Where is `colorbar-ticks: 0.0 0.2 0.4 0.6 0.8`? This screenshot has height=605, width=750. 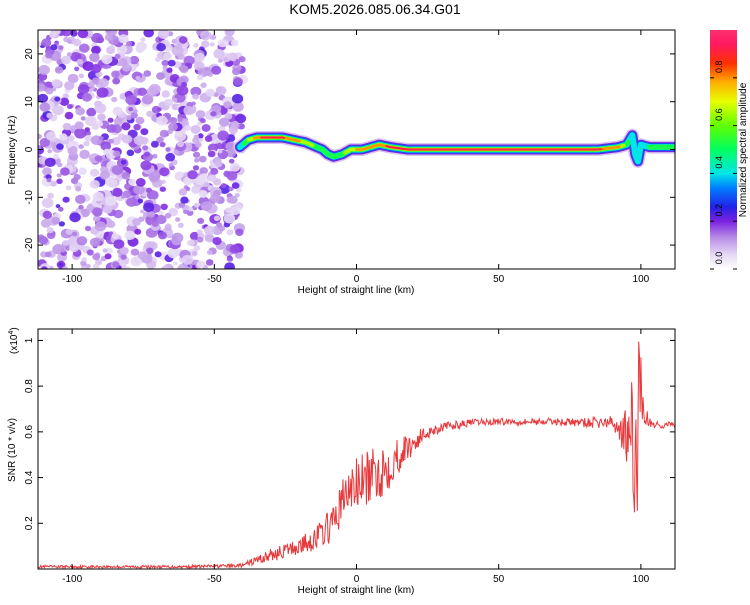 colorbar-ticks: 0.0 0.2 0.4 0.6 0.8 is located at coordinates (723, 165).